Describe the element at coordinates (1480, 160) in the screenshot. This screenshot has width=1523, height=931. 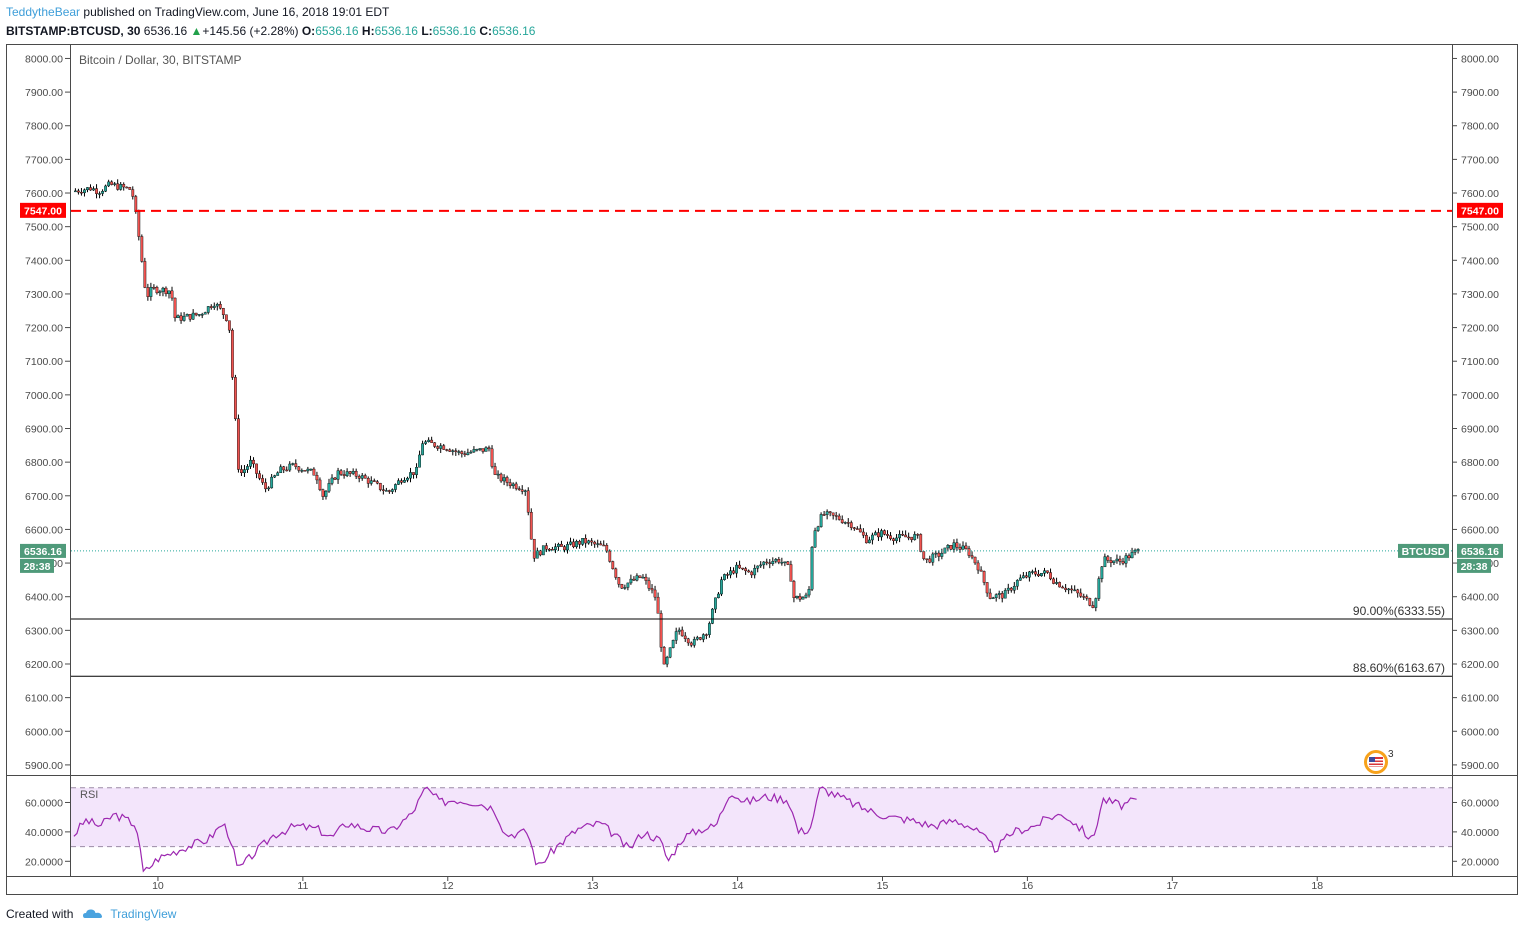
I see `y-tick-label-right: 7700.00` at that location.